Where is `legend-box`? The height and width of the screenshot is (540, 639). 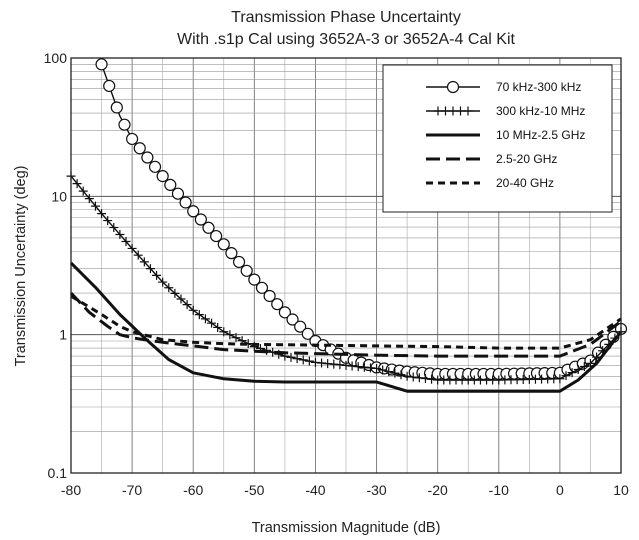 legend-box is located at coordinates (497, 138).